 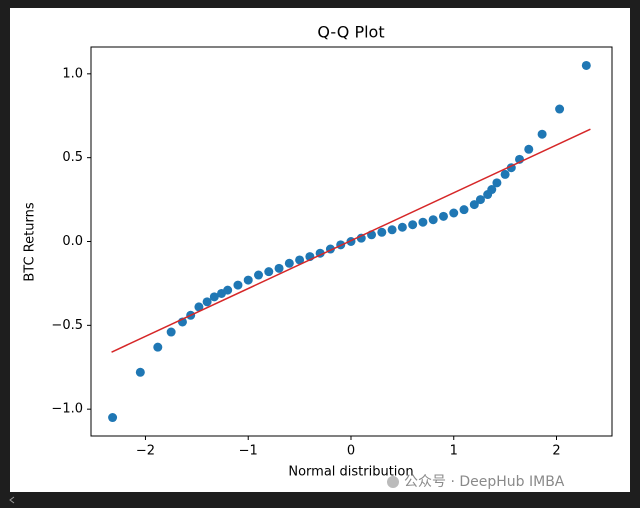 What do you see at coordinates (393, 482) in the screenshot?
I see `watermark-icon` at bounding box center [393, 482].